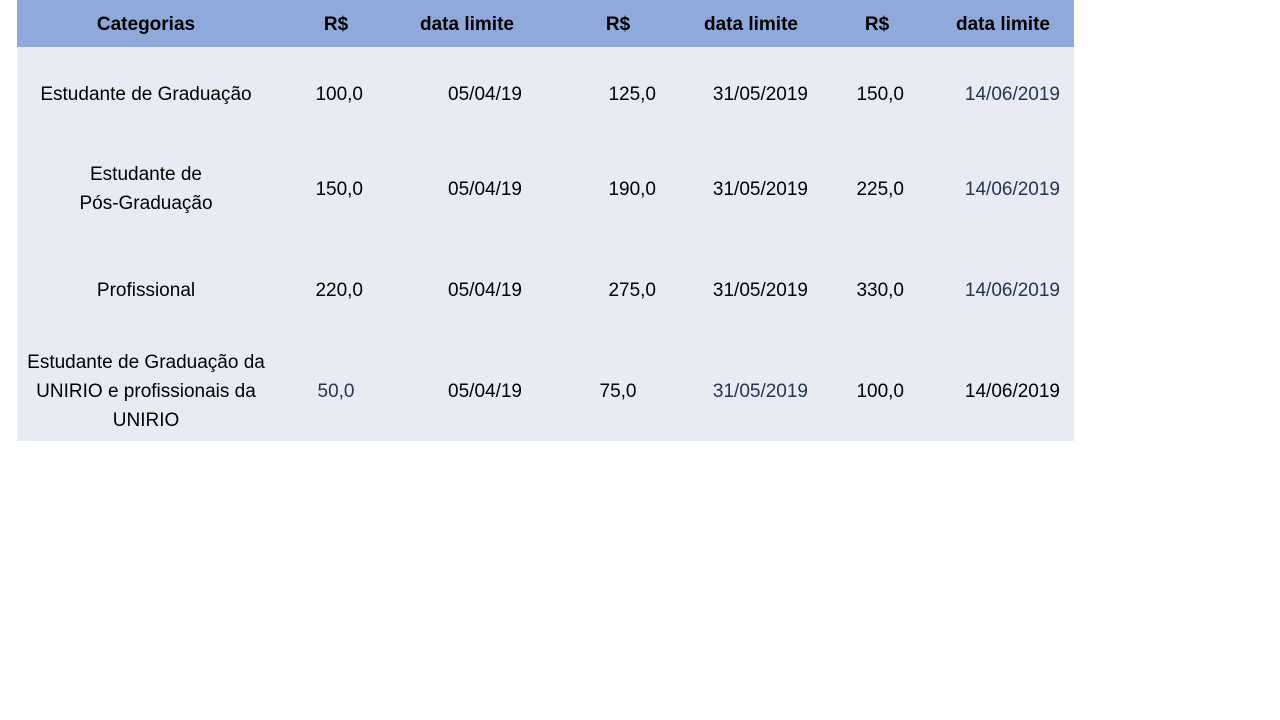  I want to click on header-deadline-1: data limite, so click(467, 24).